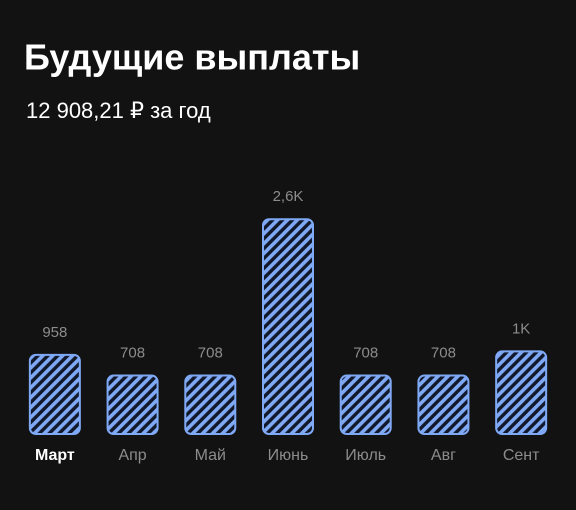 The width and height of the screenshot is (576, 510). Describe the element at coordinates (288, 455) in the screenshot. I see `category-label: Июнь` at that location.